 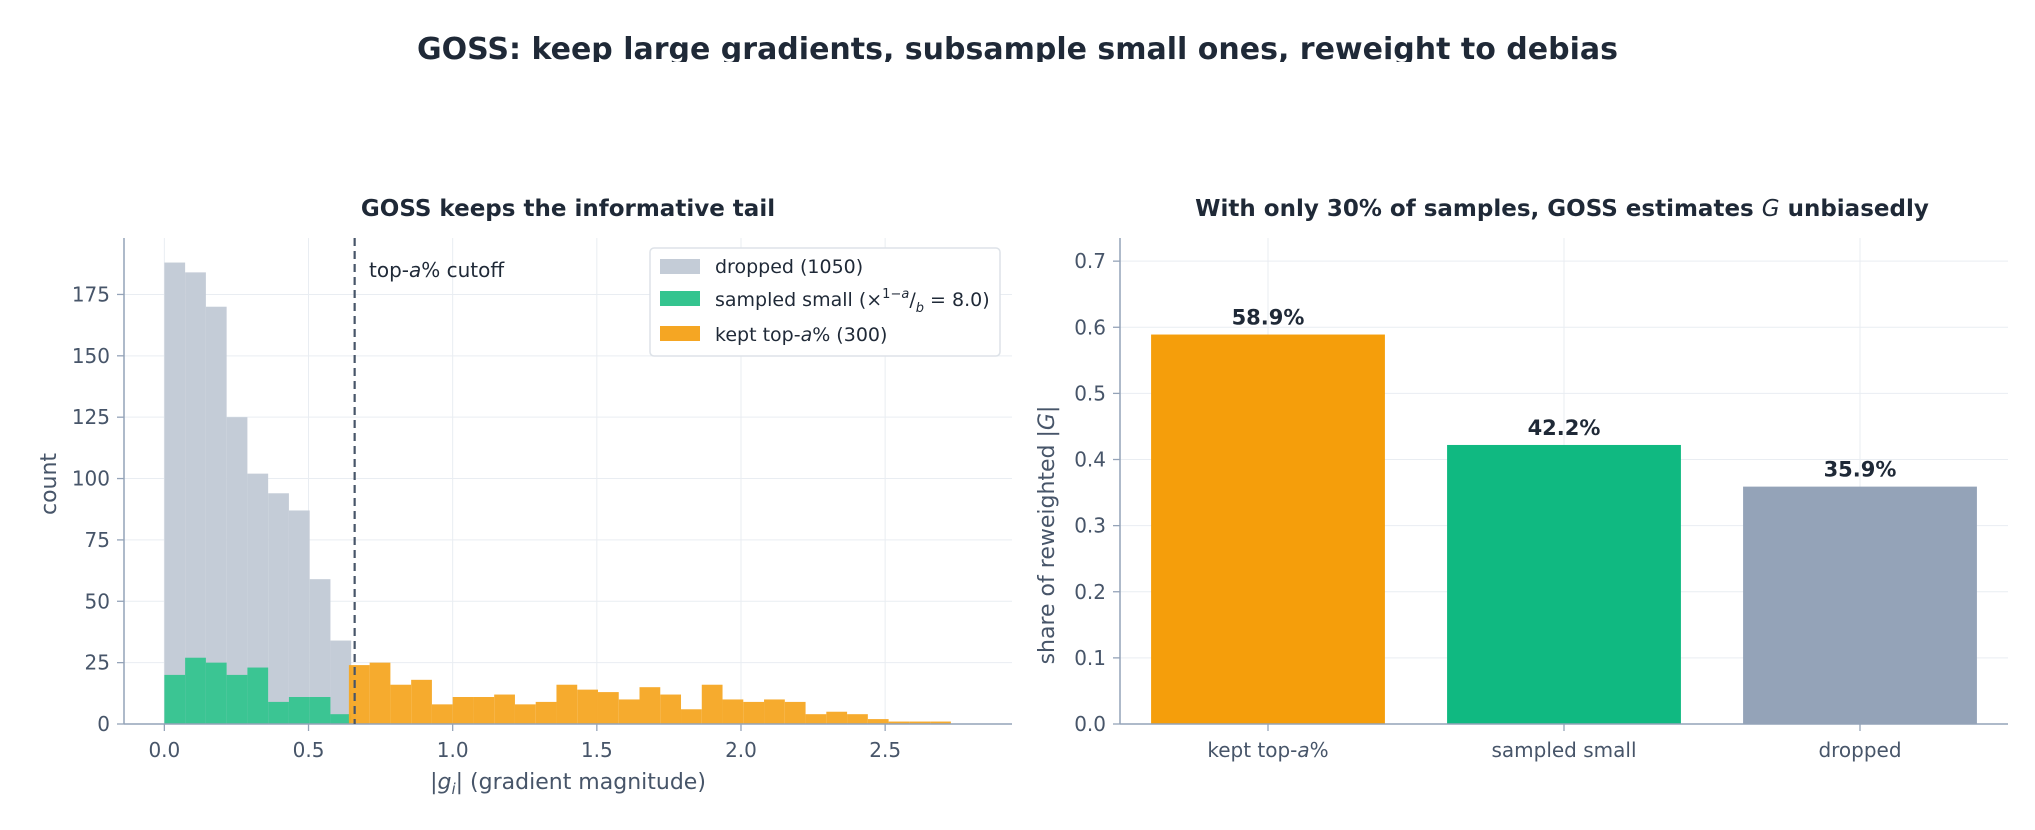 I want to click on share-ylabel: share of reweighted |G|, so click(x=1047, y=535).